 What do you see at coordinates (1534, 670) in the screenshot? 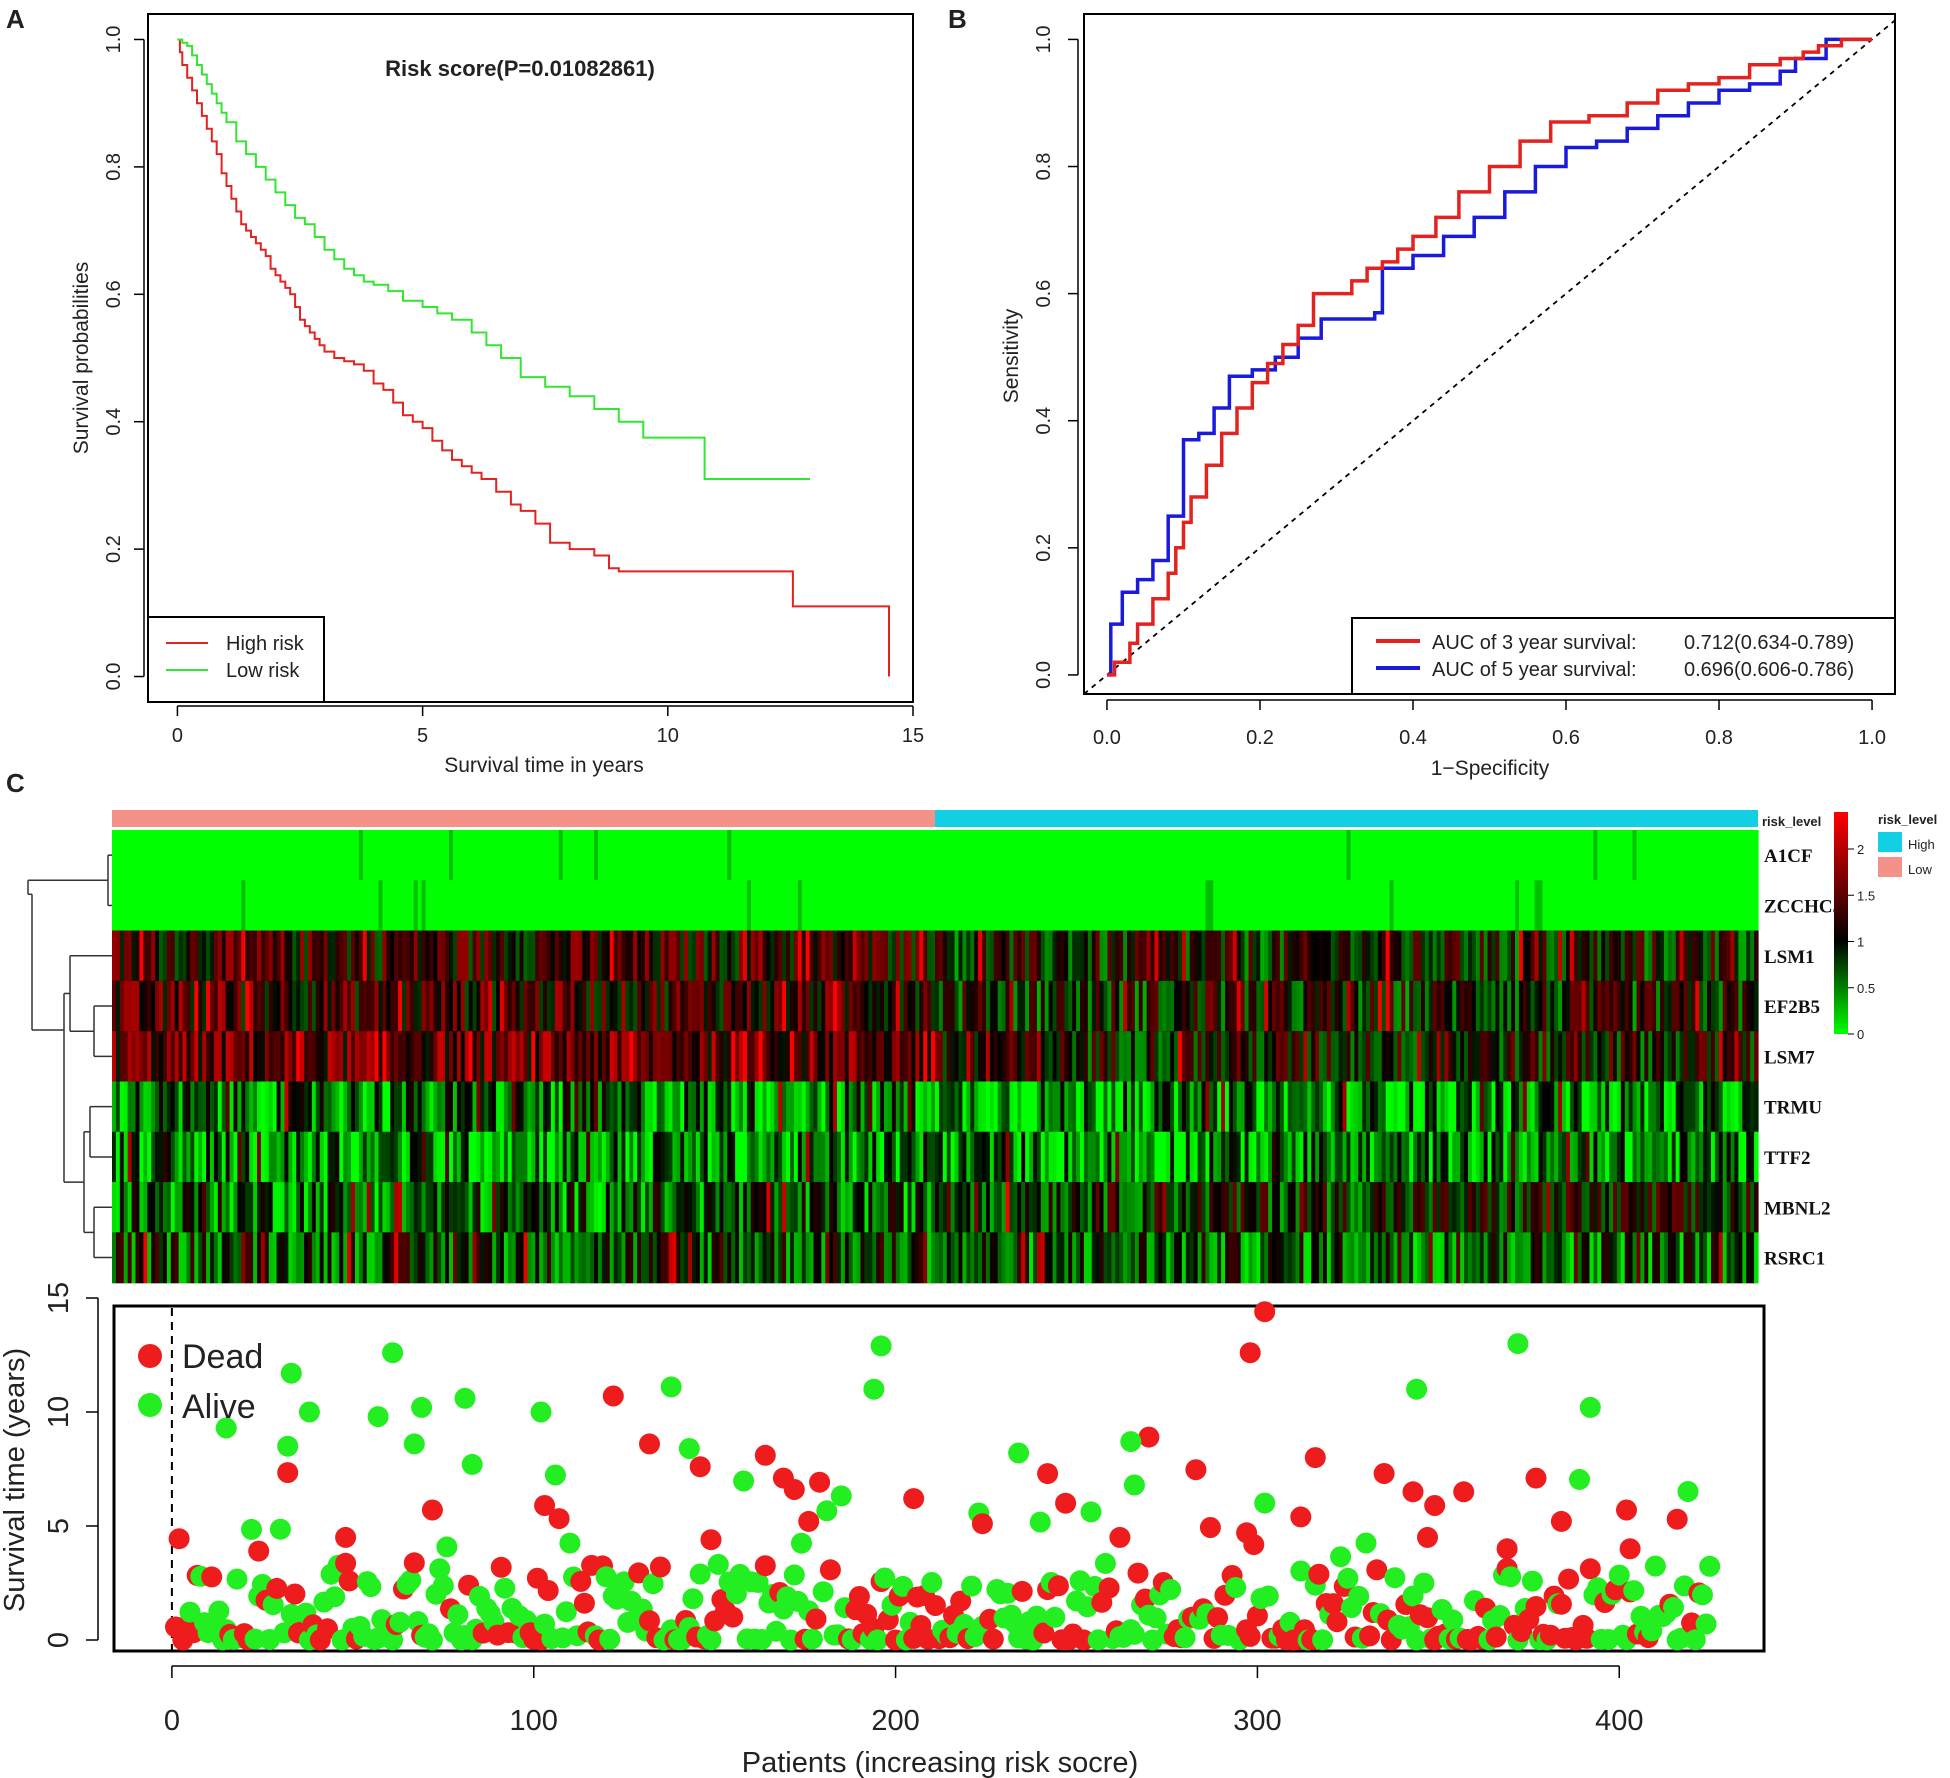
I see `roc-legend-5yr-label: AUC of 5 year survival:` at bounding box center [1534, 670].